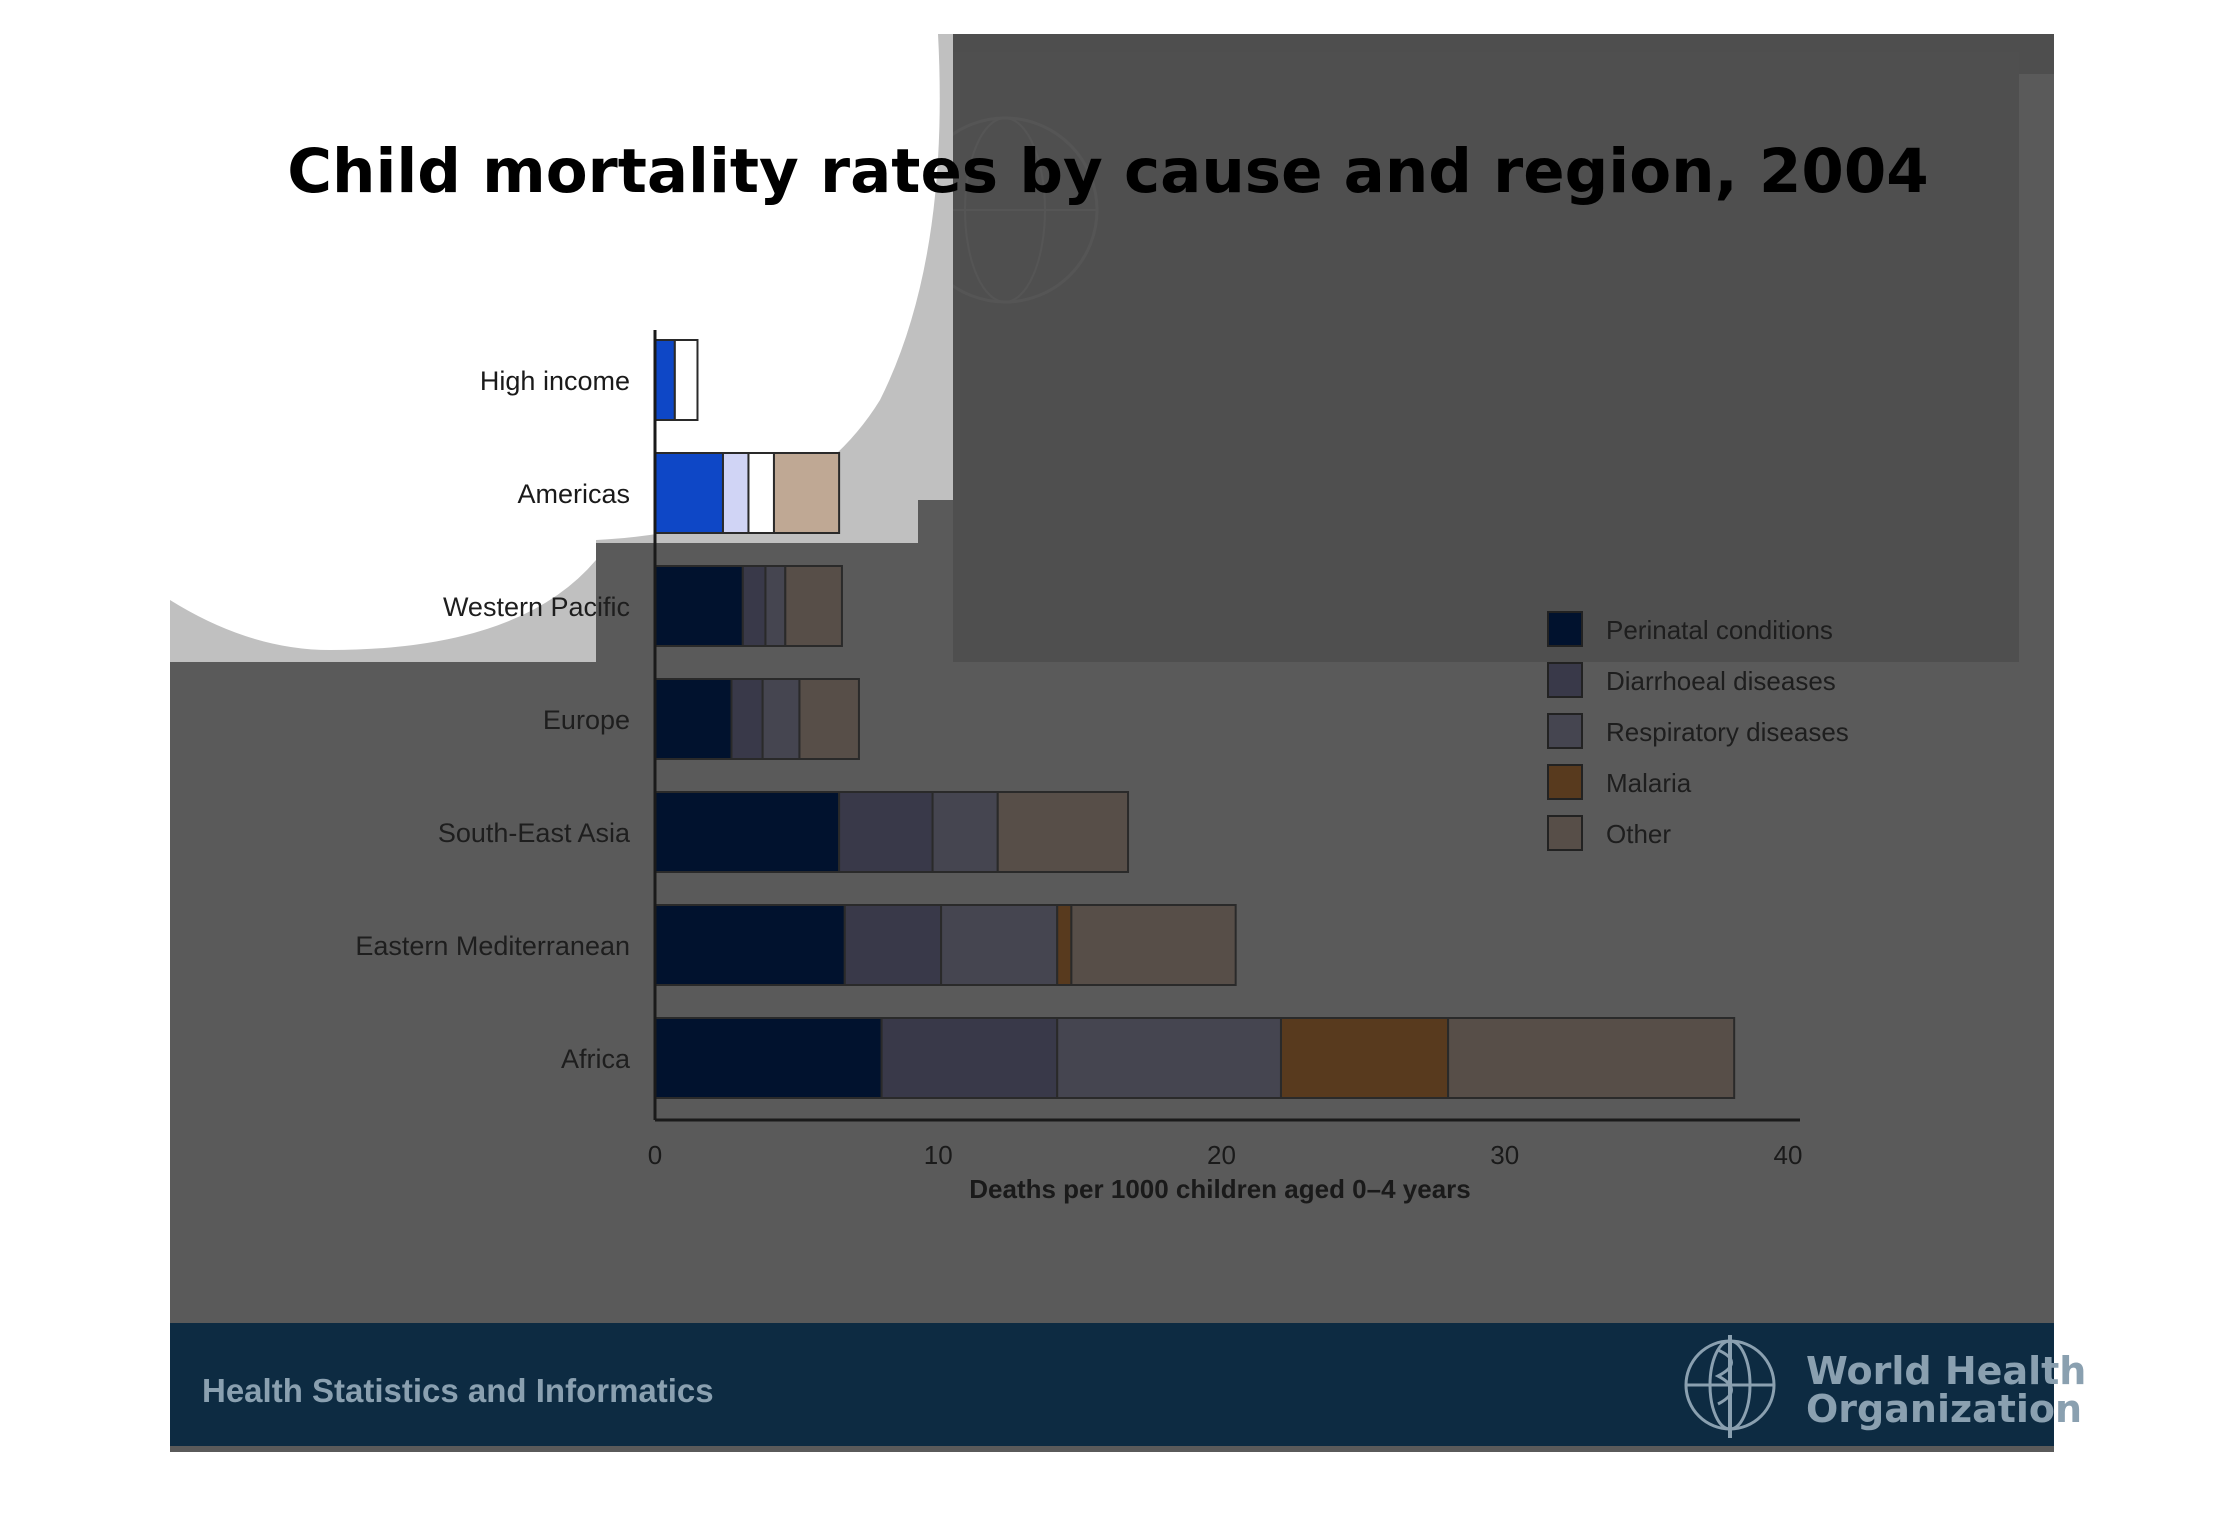 This screenshot has height=1535, width=2216. I want to click on who-wordmark: World Health Organization, so click(1946, 1390).